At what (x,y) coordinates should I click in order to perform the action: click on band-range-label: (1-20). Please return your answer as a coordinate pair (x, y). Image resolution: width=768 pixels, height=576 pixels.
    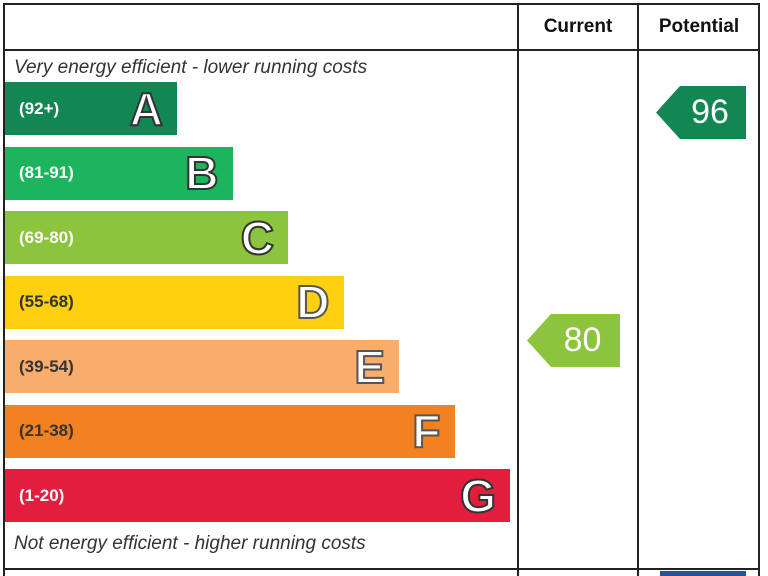
    Looking at the image, I should click on (42, 495).